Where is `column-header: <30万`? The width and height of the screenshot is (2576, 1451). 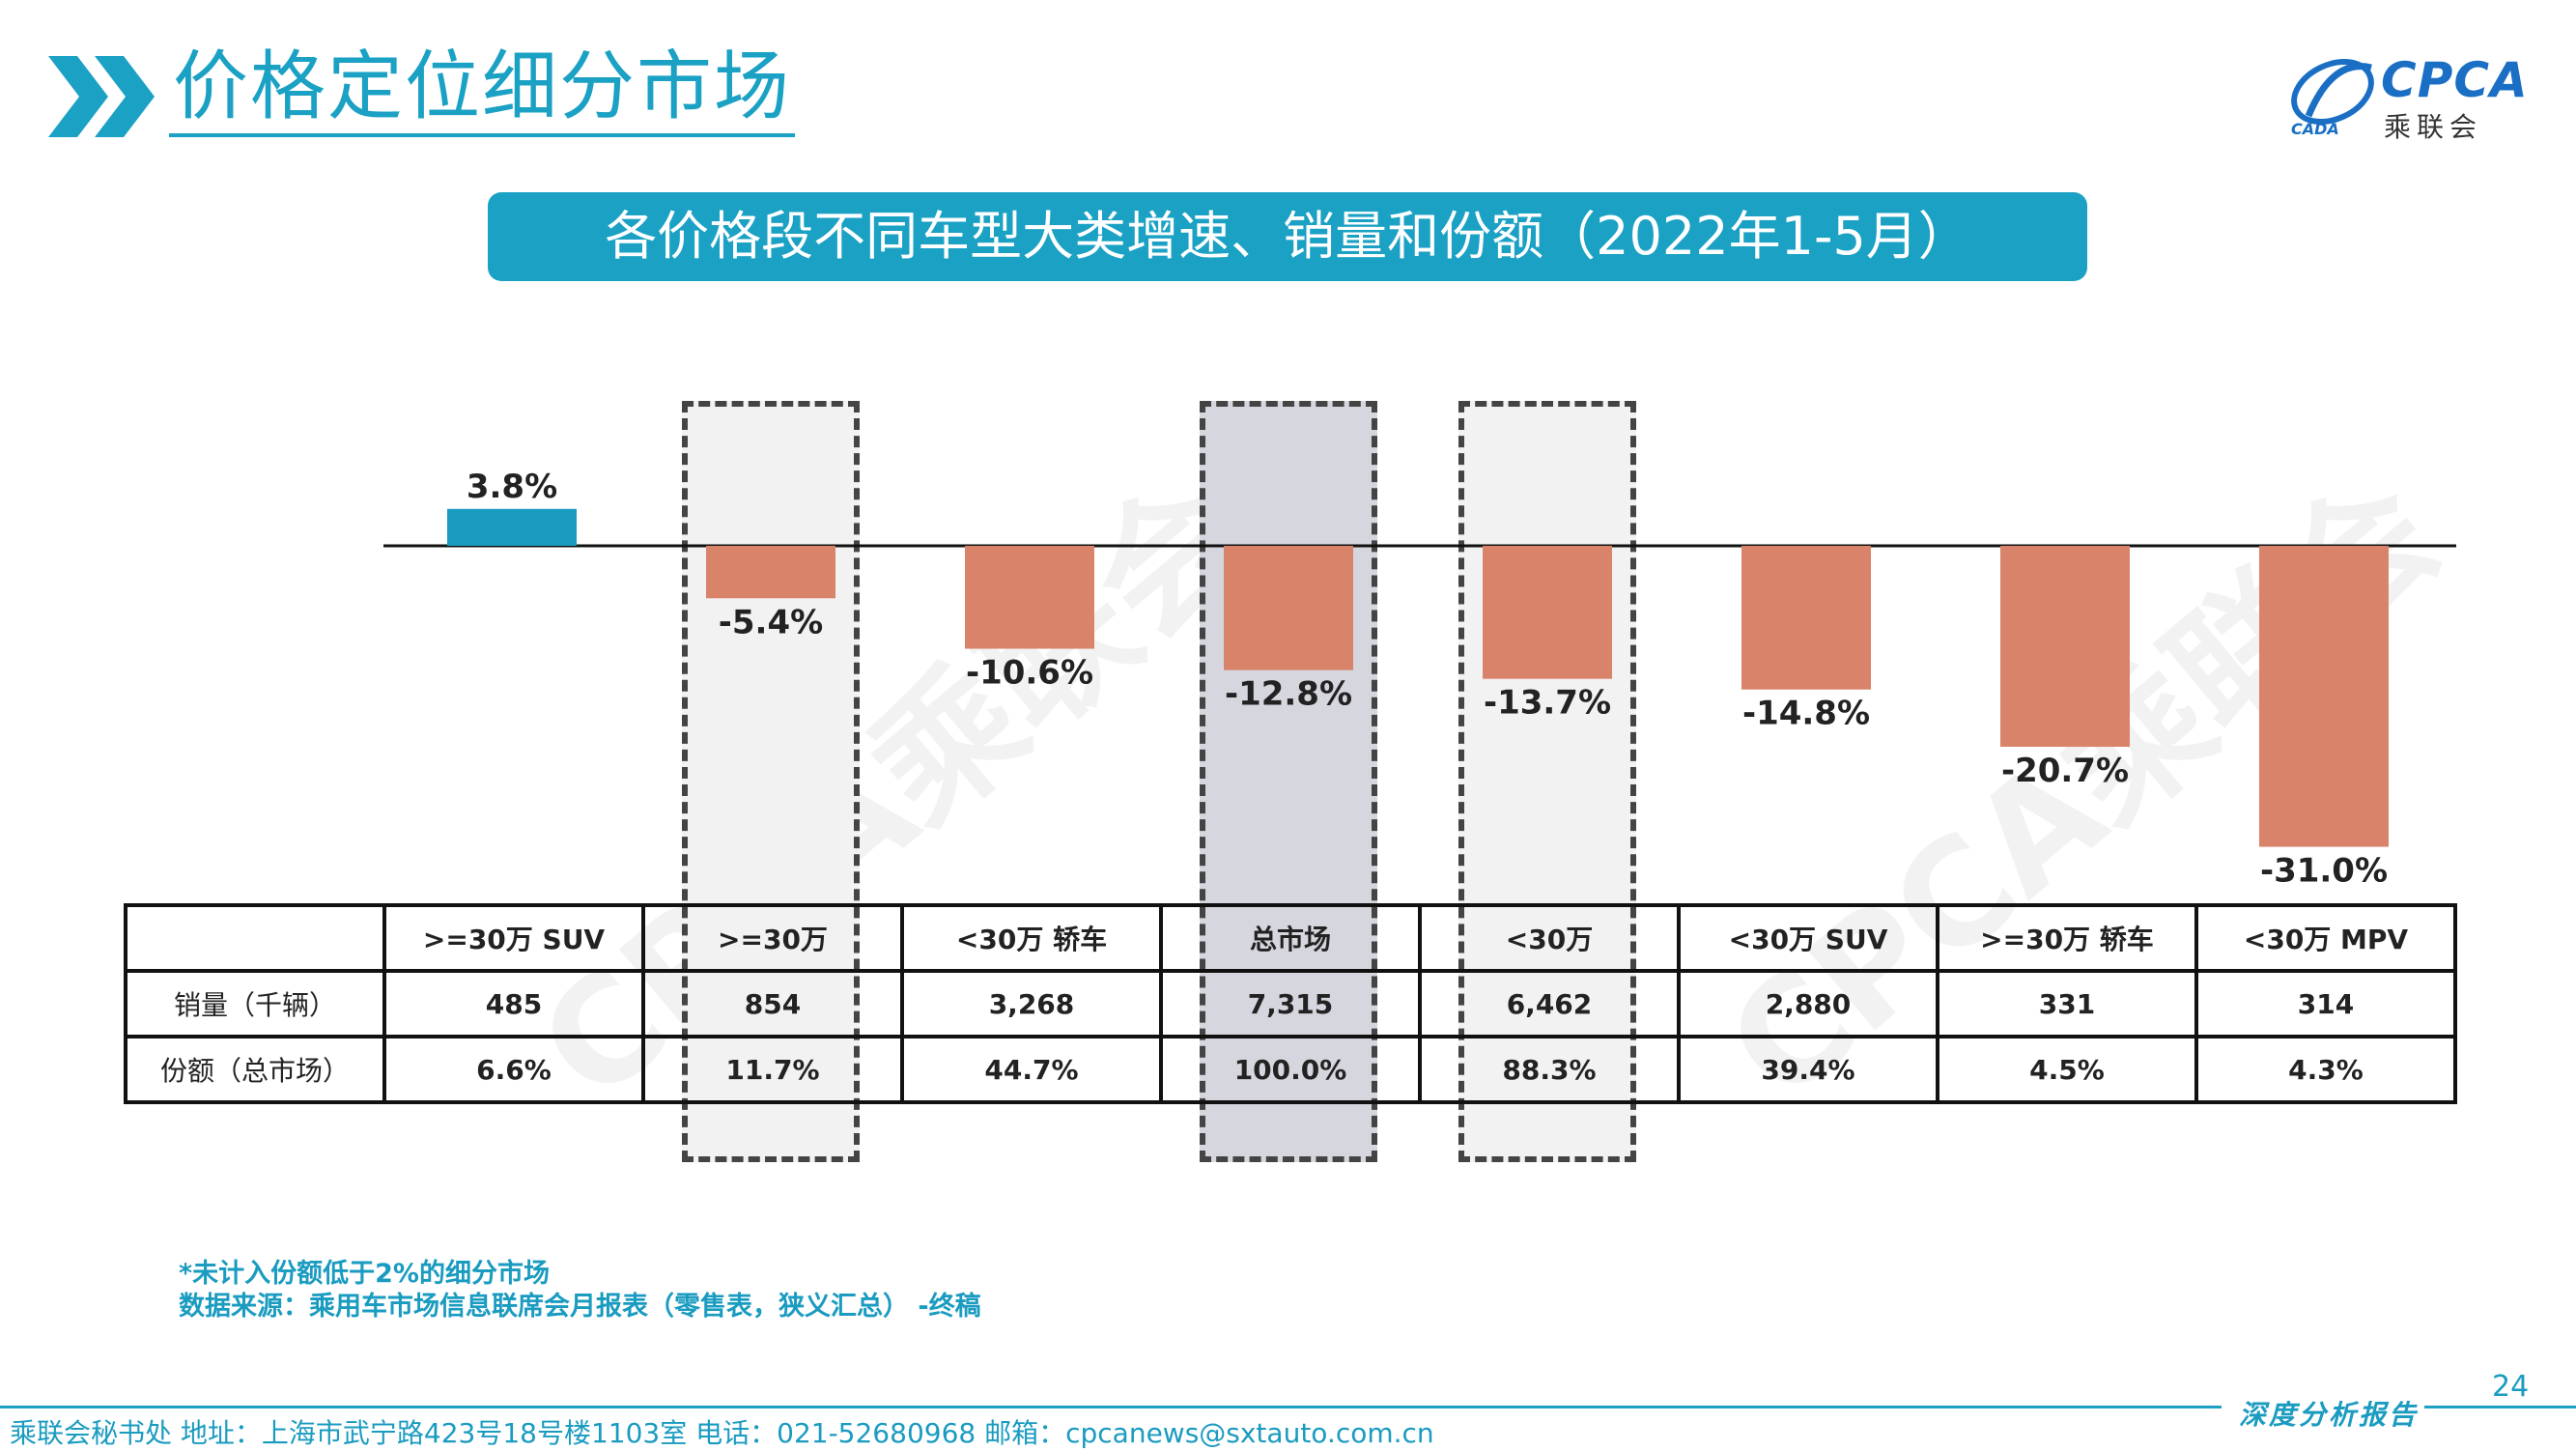 column-header: <30万 is located at coordinates (1549, 938).